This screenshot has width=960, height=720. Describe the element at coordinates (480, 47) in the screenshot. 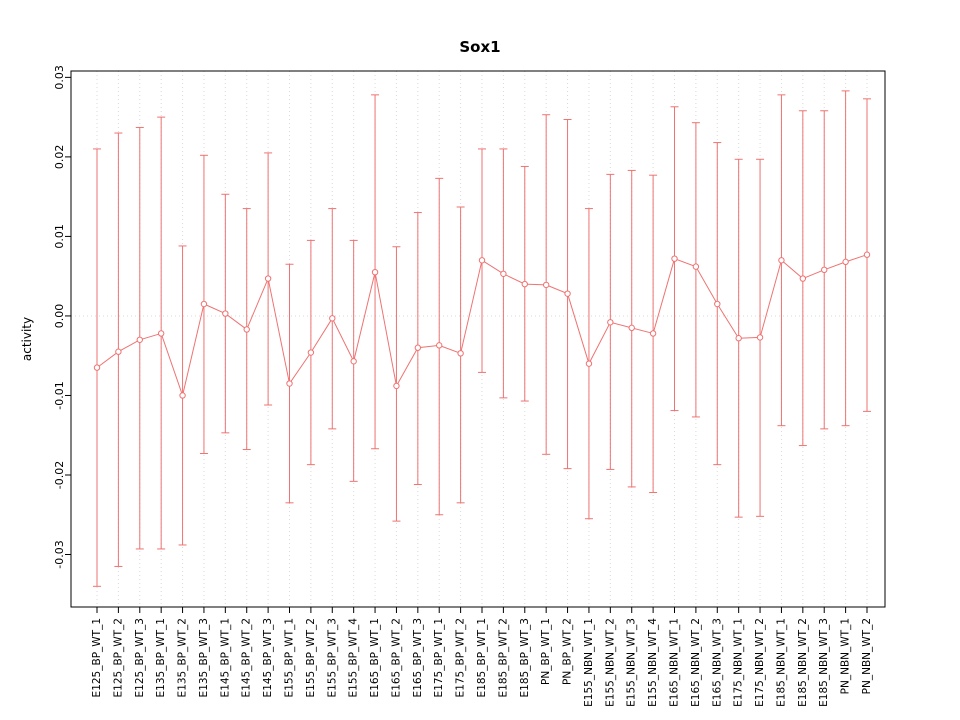

I see `chart-title: Sox1` at that location.